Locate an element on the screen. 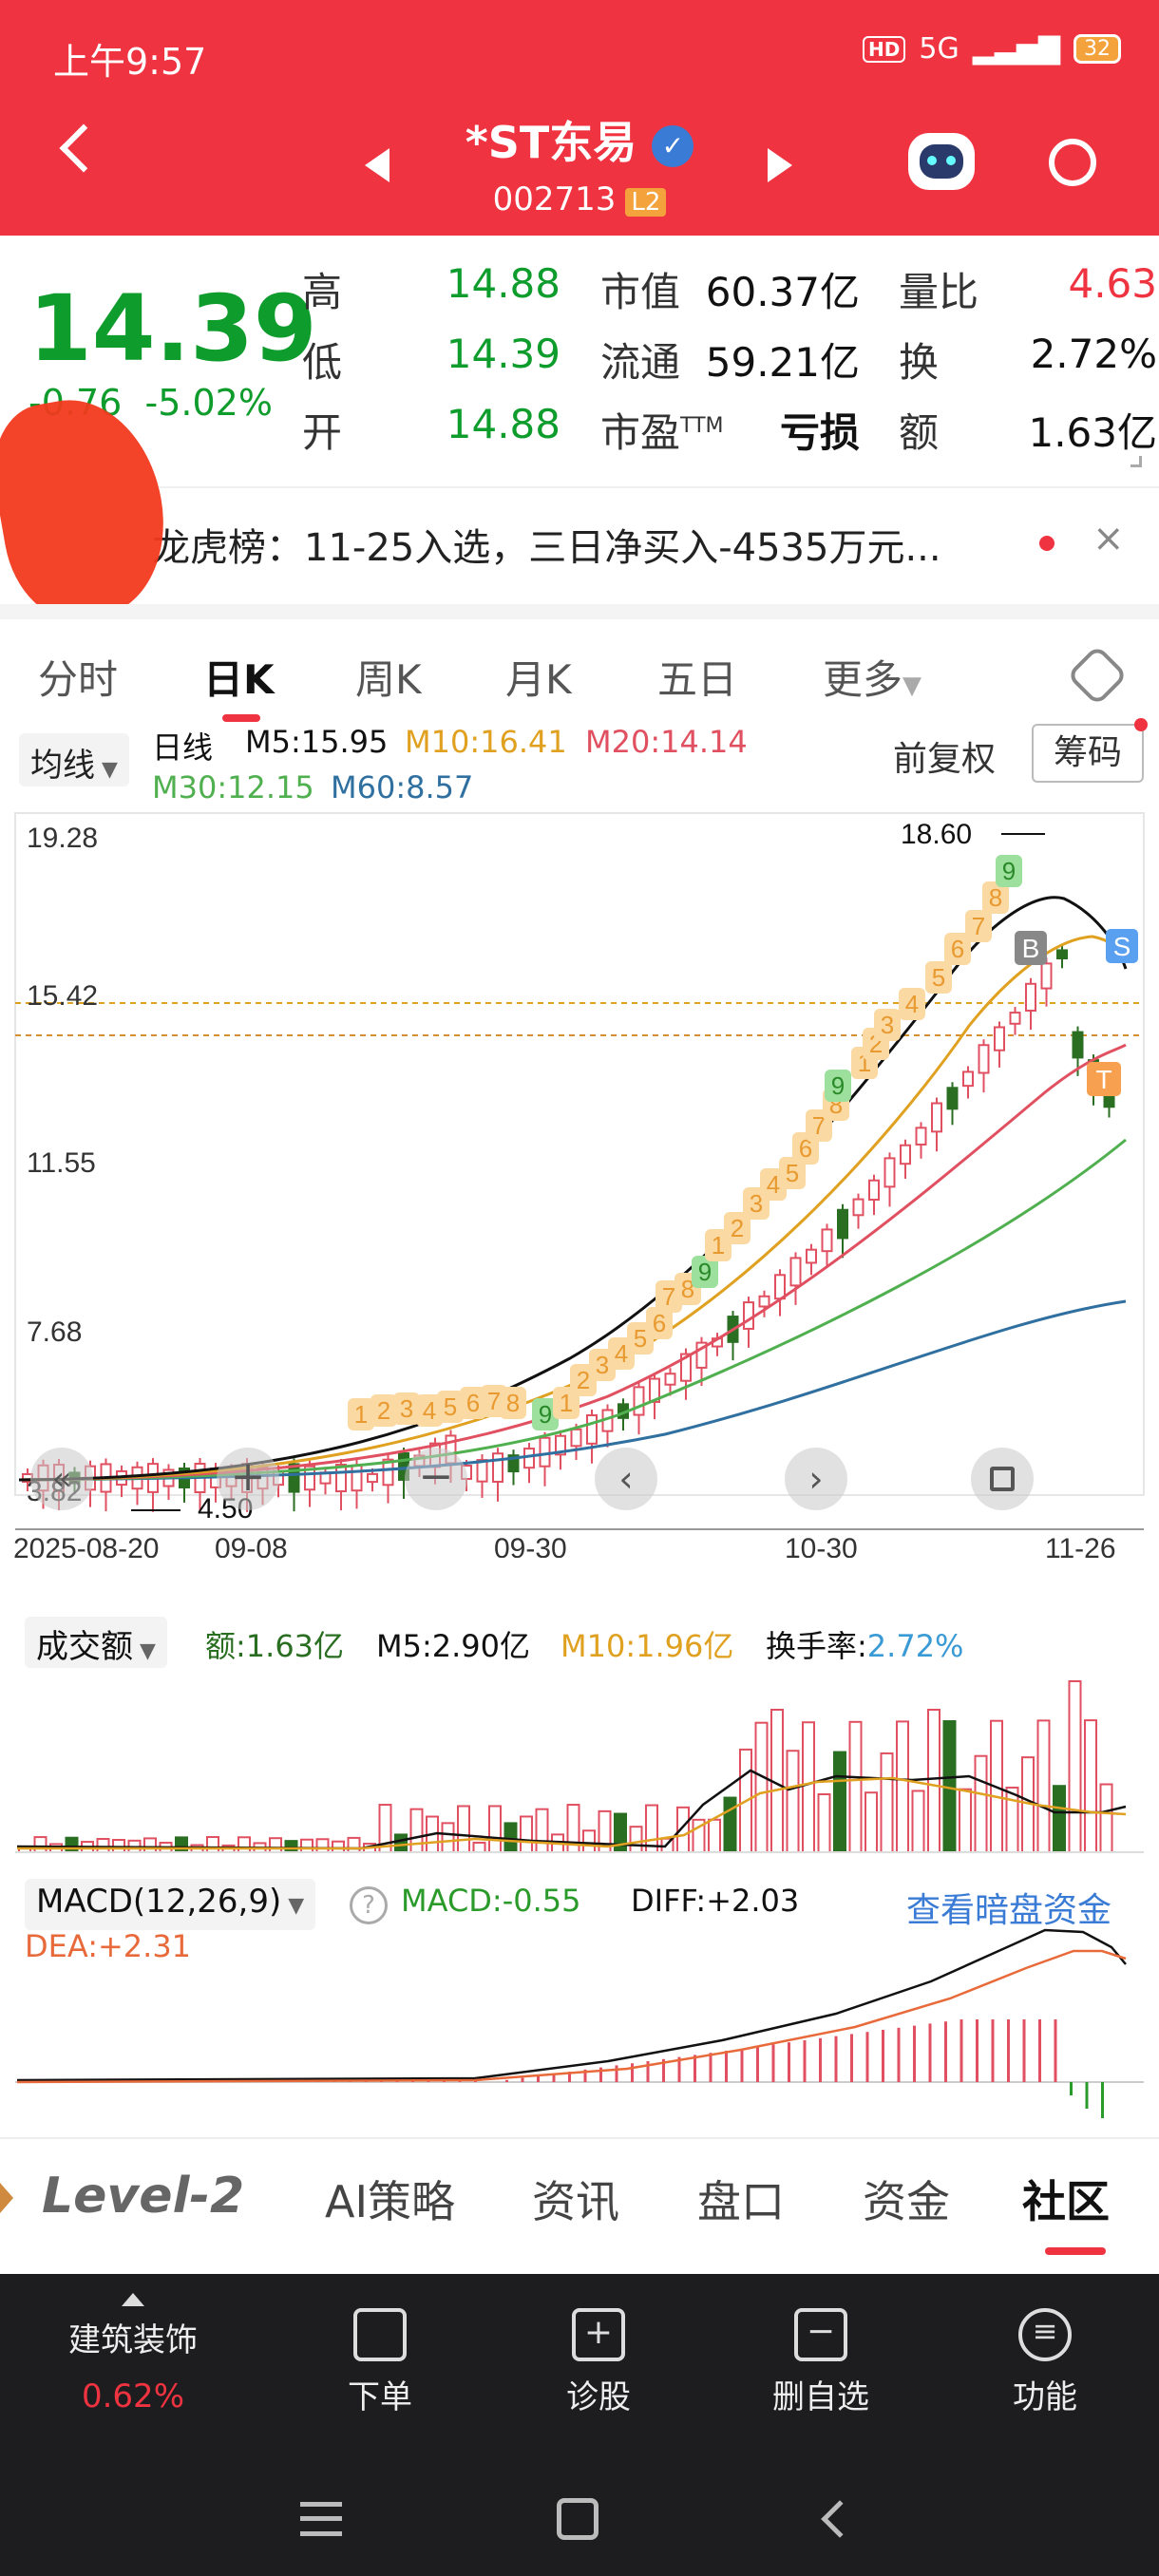 The width and height of the screenshot is (1159, 2576). notice-dot is located at coordinates (1046, 543).